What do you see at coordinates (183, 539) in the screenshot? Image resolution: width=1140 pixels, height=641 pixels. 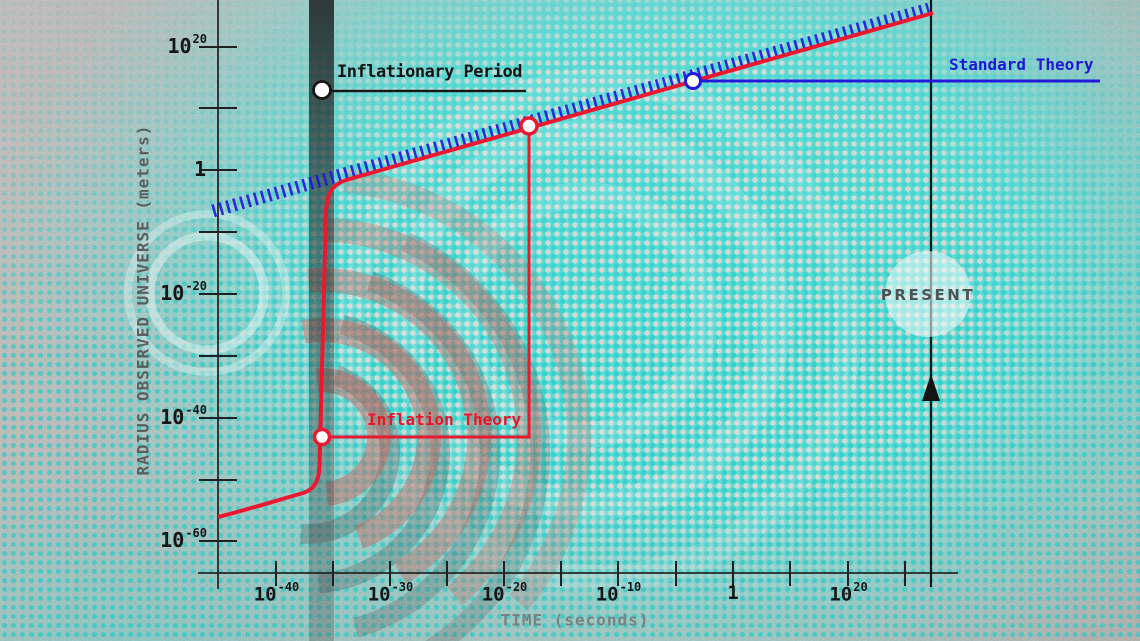 I see `y-tick-label: 10-60` at bounding box center [183, 539].